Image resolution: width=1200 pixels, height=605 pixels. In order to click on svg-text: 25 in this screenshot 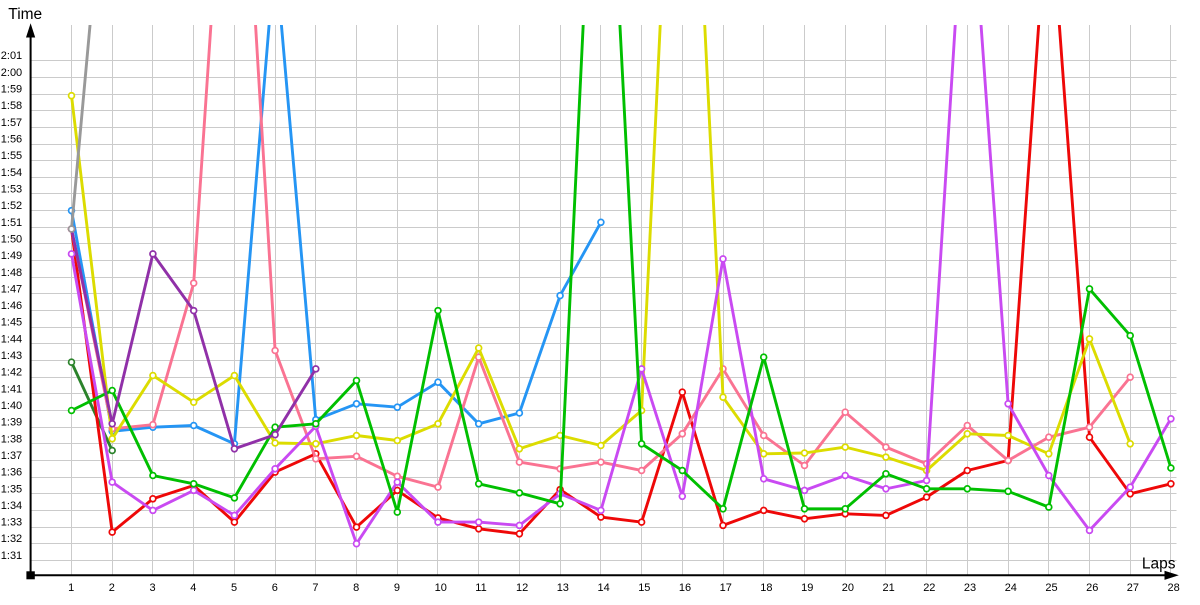, I will do `click(1051, 588)`.